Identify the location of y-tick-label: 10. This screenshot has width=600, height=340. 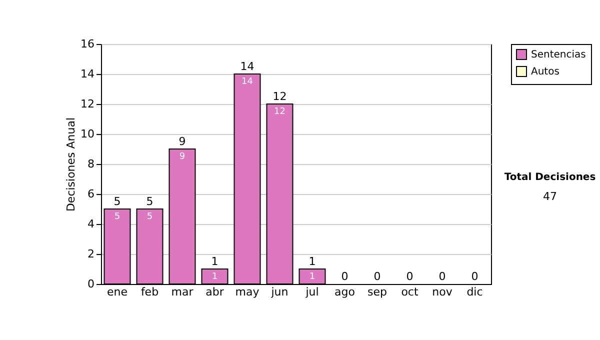
(87, 134).